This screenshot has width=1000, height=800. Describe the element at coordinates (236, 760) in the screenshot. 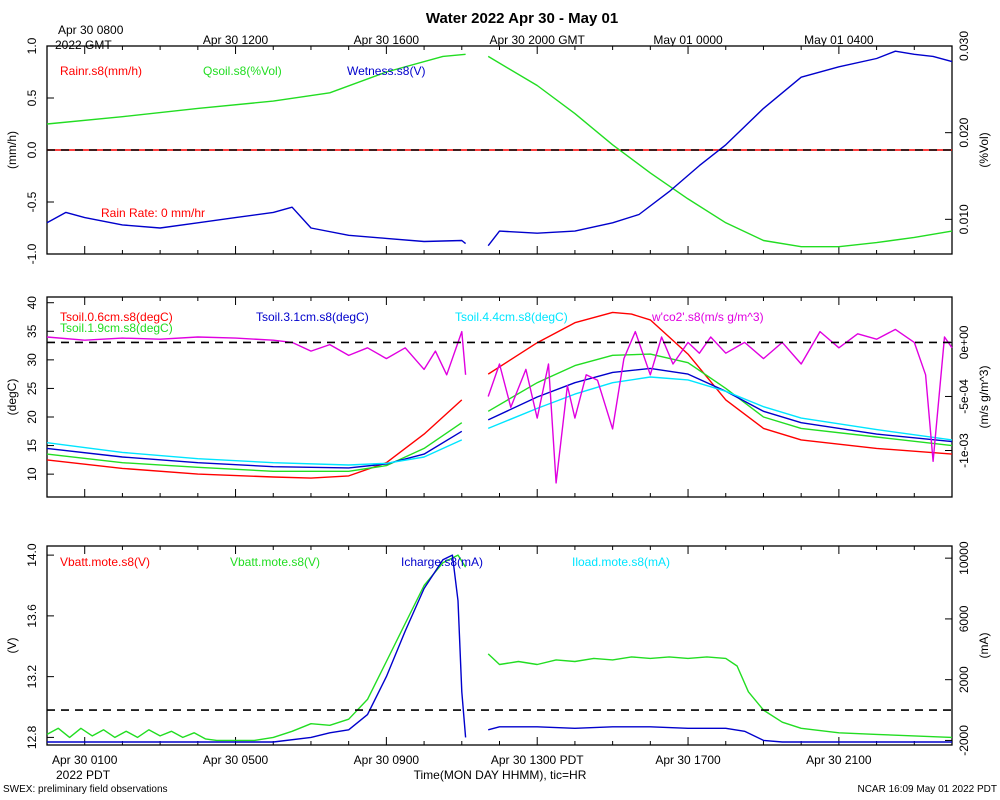

I see `bottom-tick-label: Apr 30 0500` at that location.